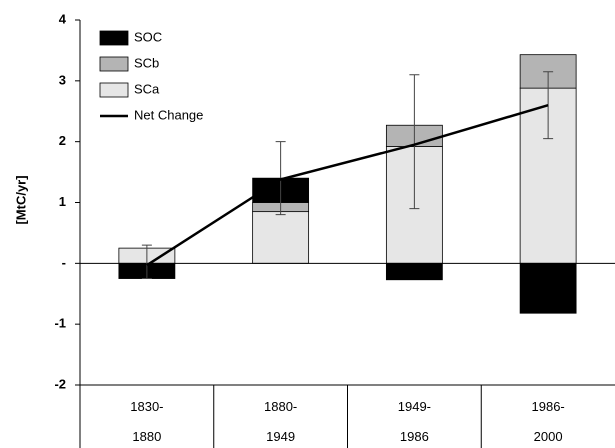 Image resolution: width=615 pixels, height=448 pixels. What do you see at coordinates (148, 36) in the screenshot?
I see `legend-label: SOC` at bounding box center [148, 36].